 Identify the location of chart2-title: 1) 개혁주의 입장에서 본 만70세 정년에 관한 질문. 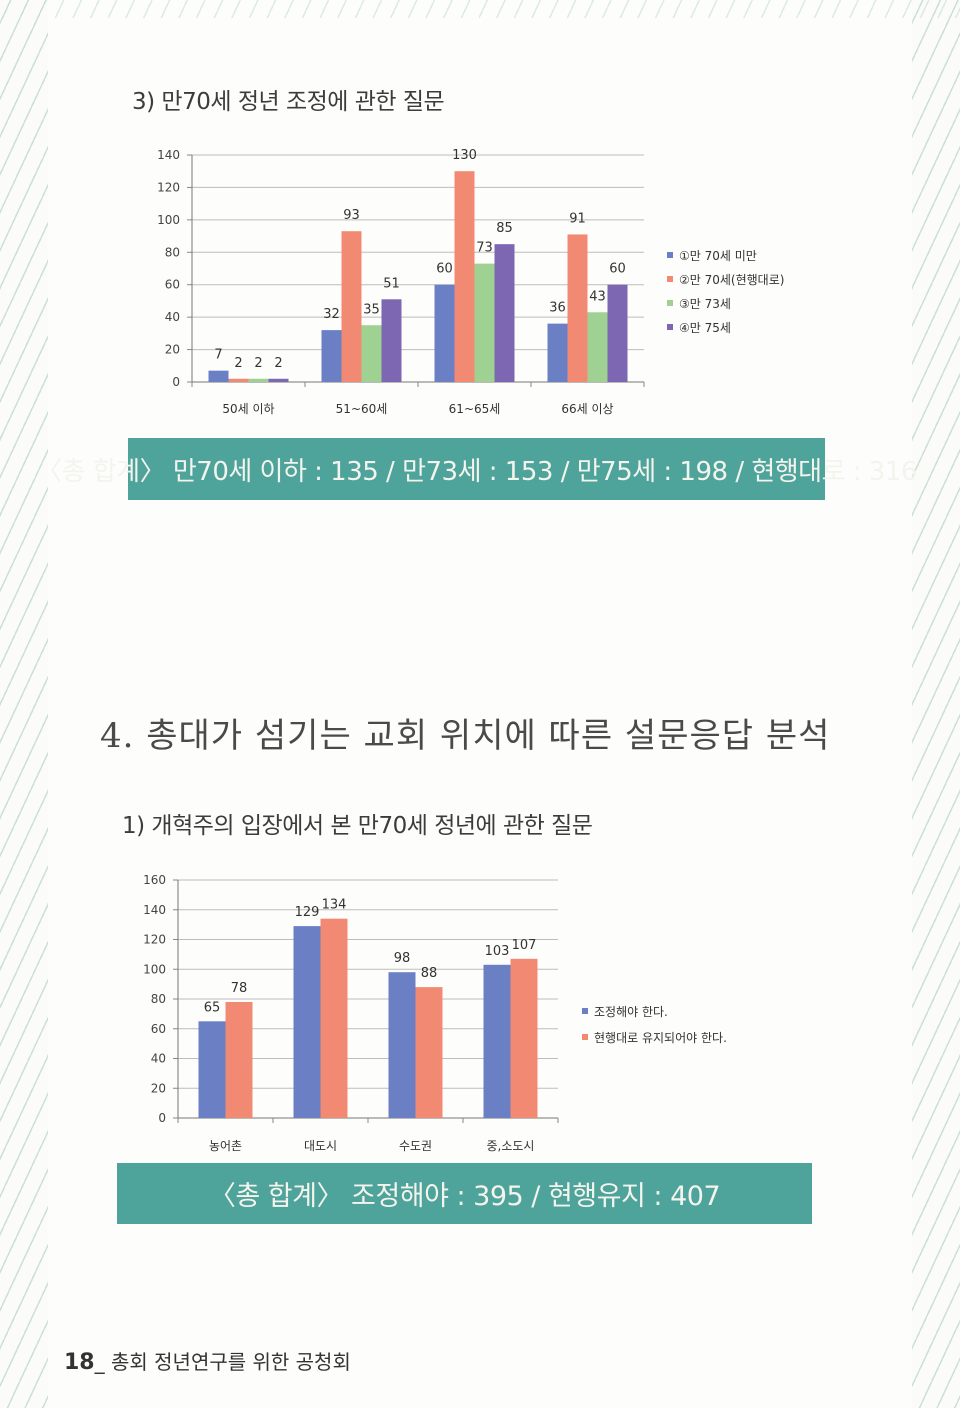
(357, 826).